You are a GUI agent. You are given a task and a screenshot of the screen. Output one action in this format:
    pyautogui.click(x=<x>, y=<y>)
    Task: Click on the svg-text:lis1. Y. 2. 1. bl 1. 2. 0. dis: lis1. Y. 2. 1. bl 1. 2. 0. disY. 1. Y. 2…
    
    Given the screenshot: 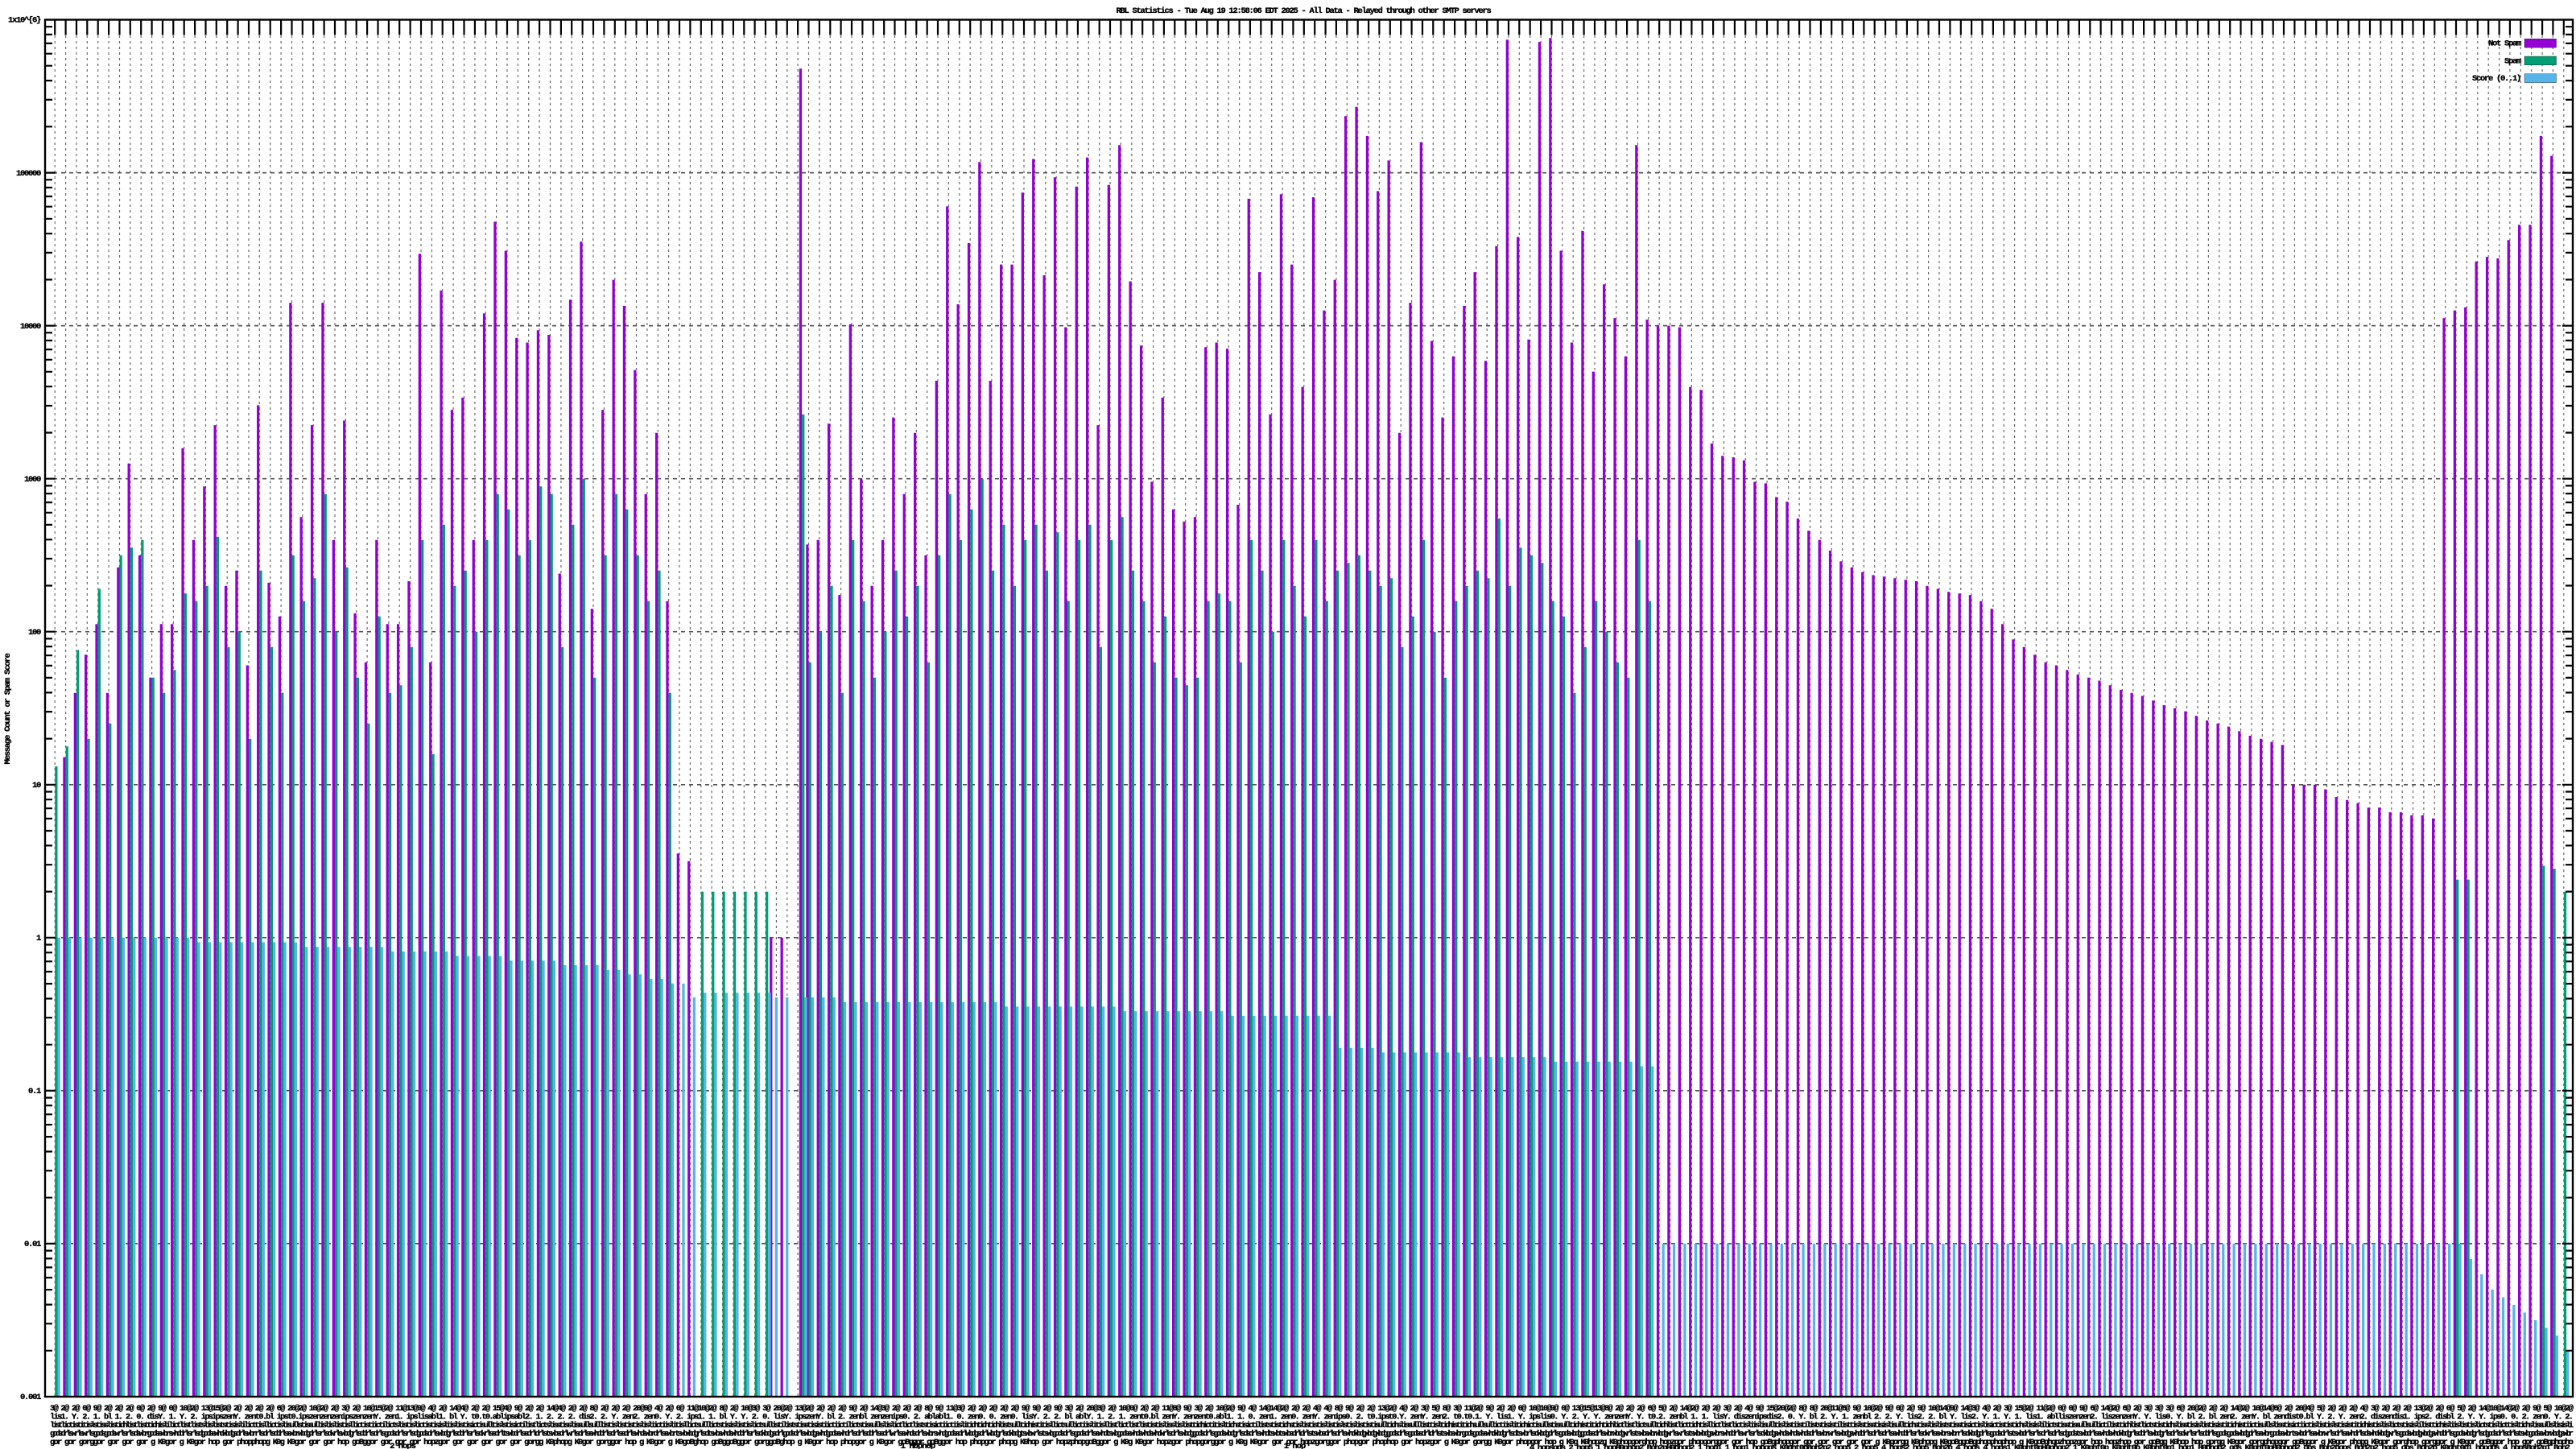 What is the action you would take?
    pyautogui.click(x=1311, y=1417)
    